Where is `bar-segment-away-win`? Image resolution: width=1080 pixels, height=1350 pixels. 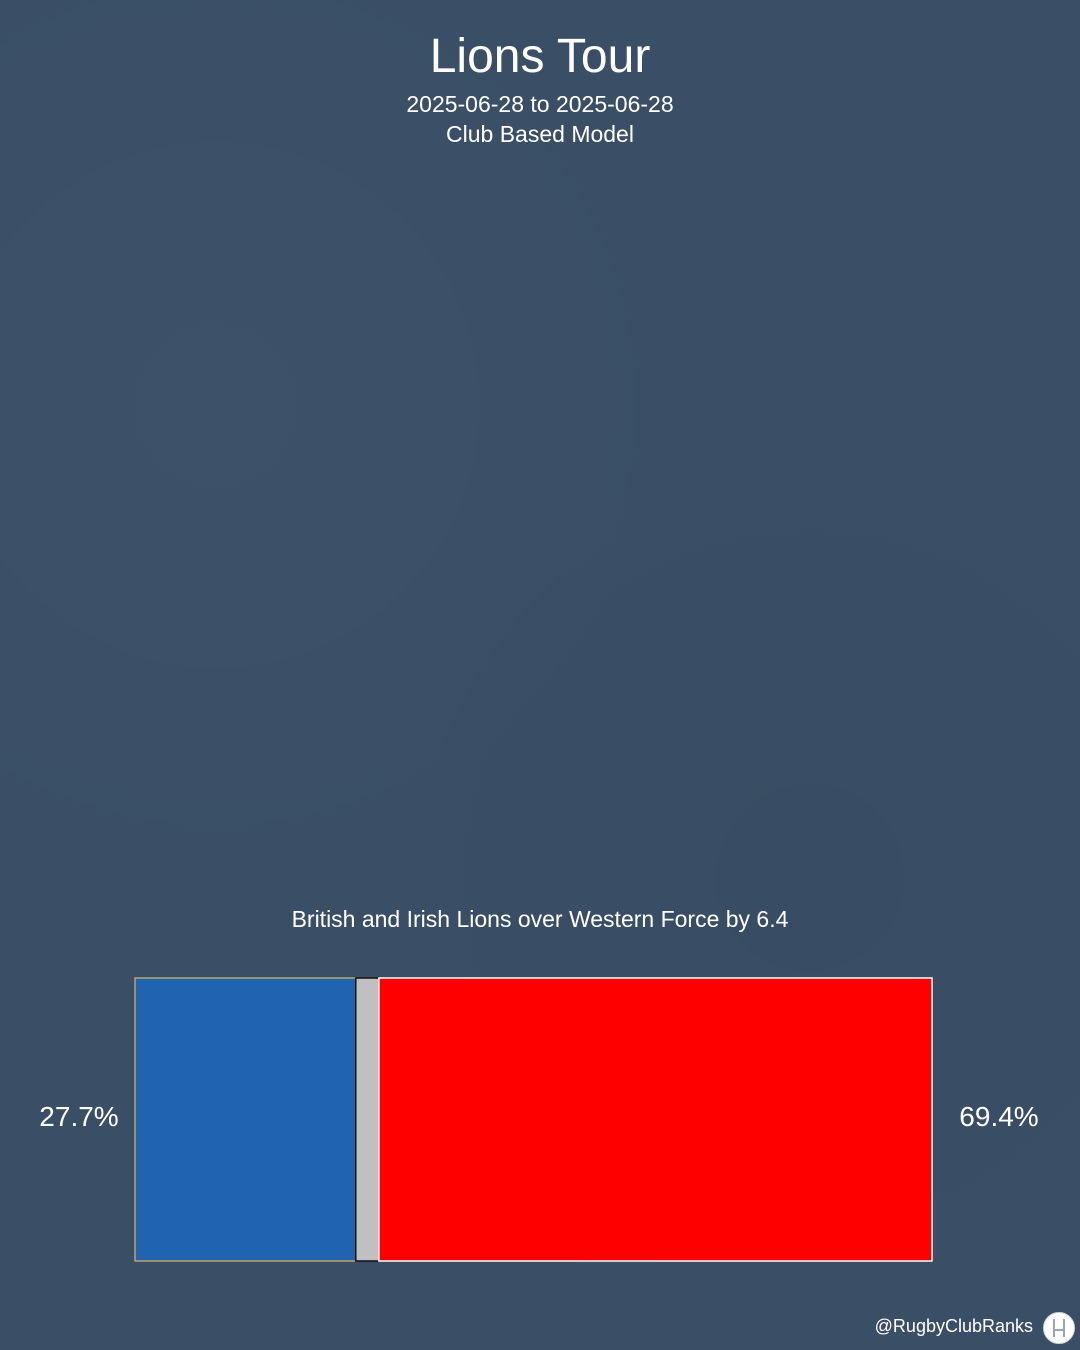
bar-segment-away-win is located at coordinates (655, 1119).